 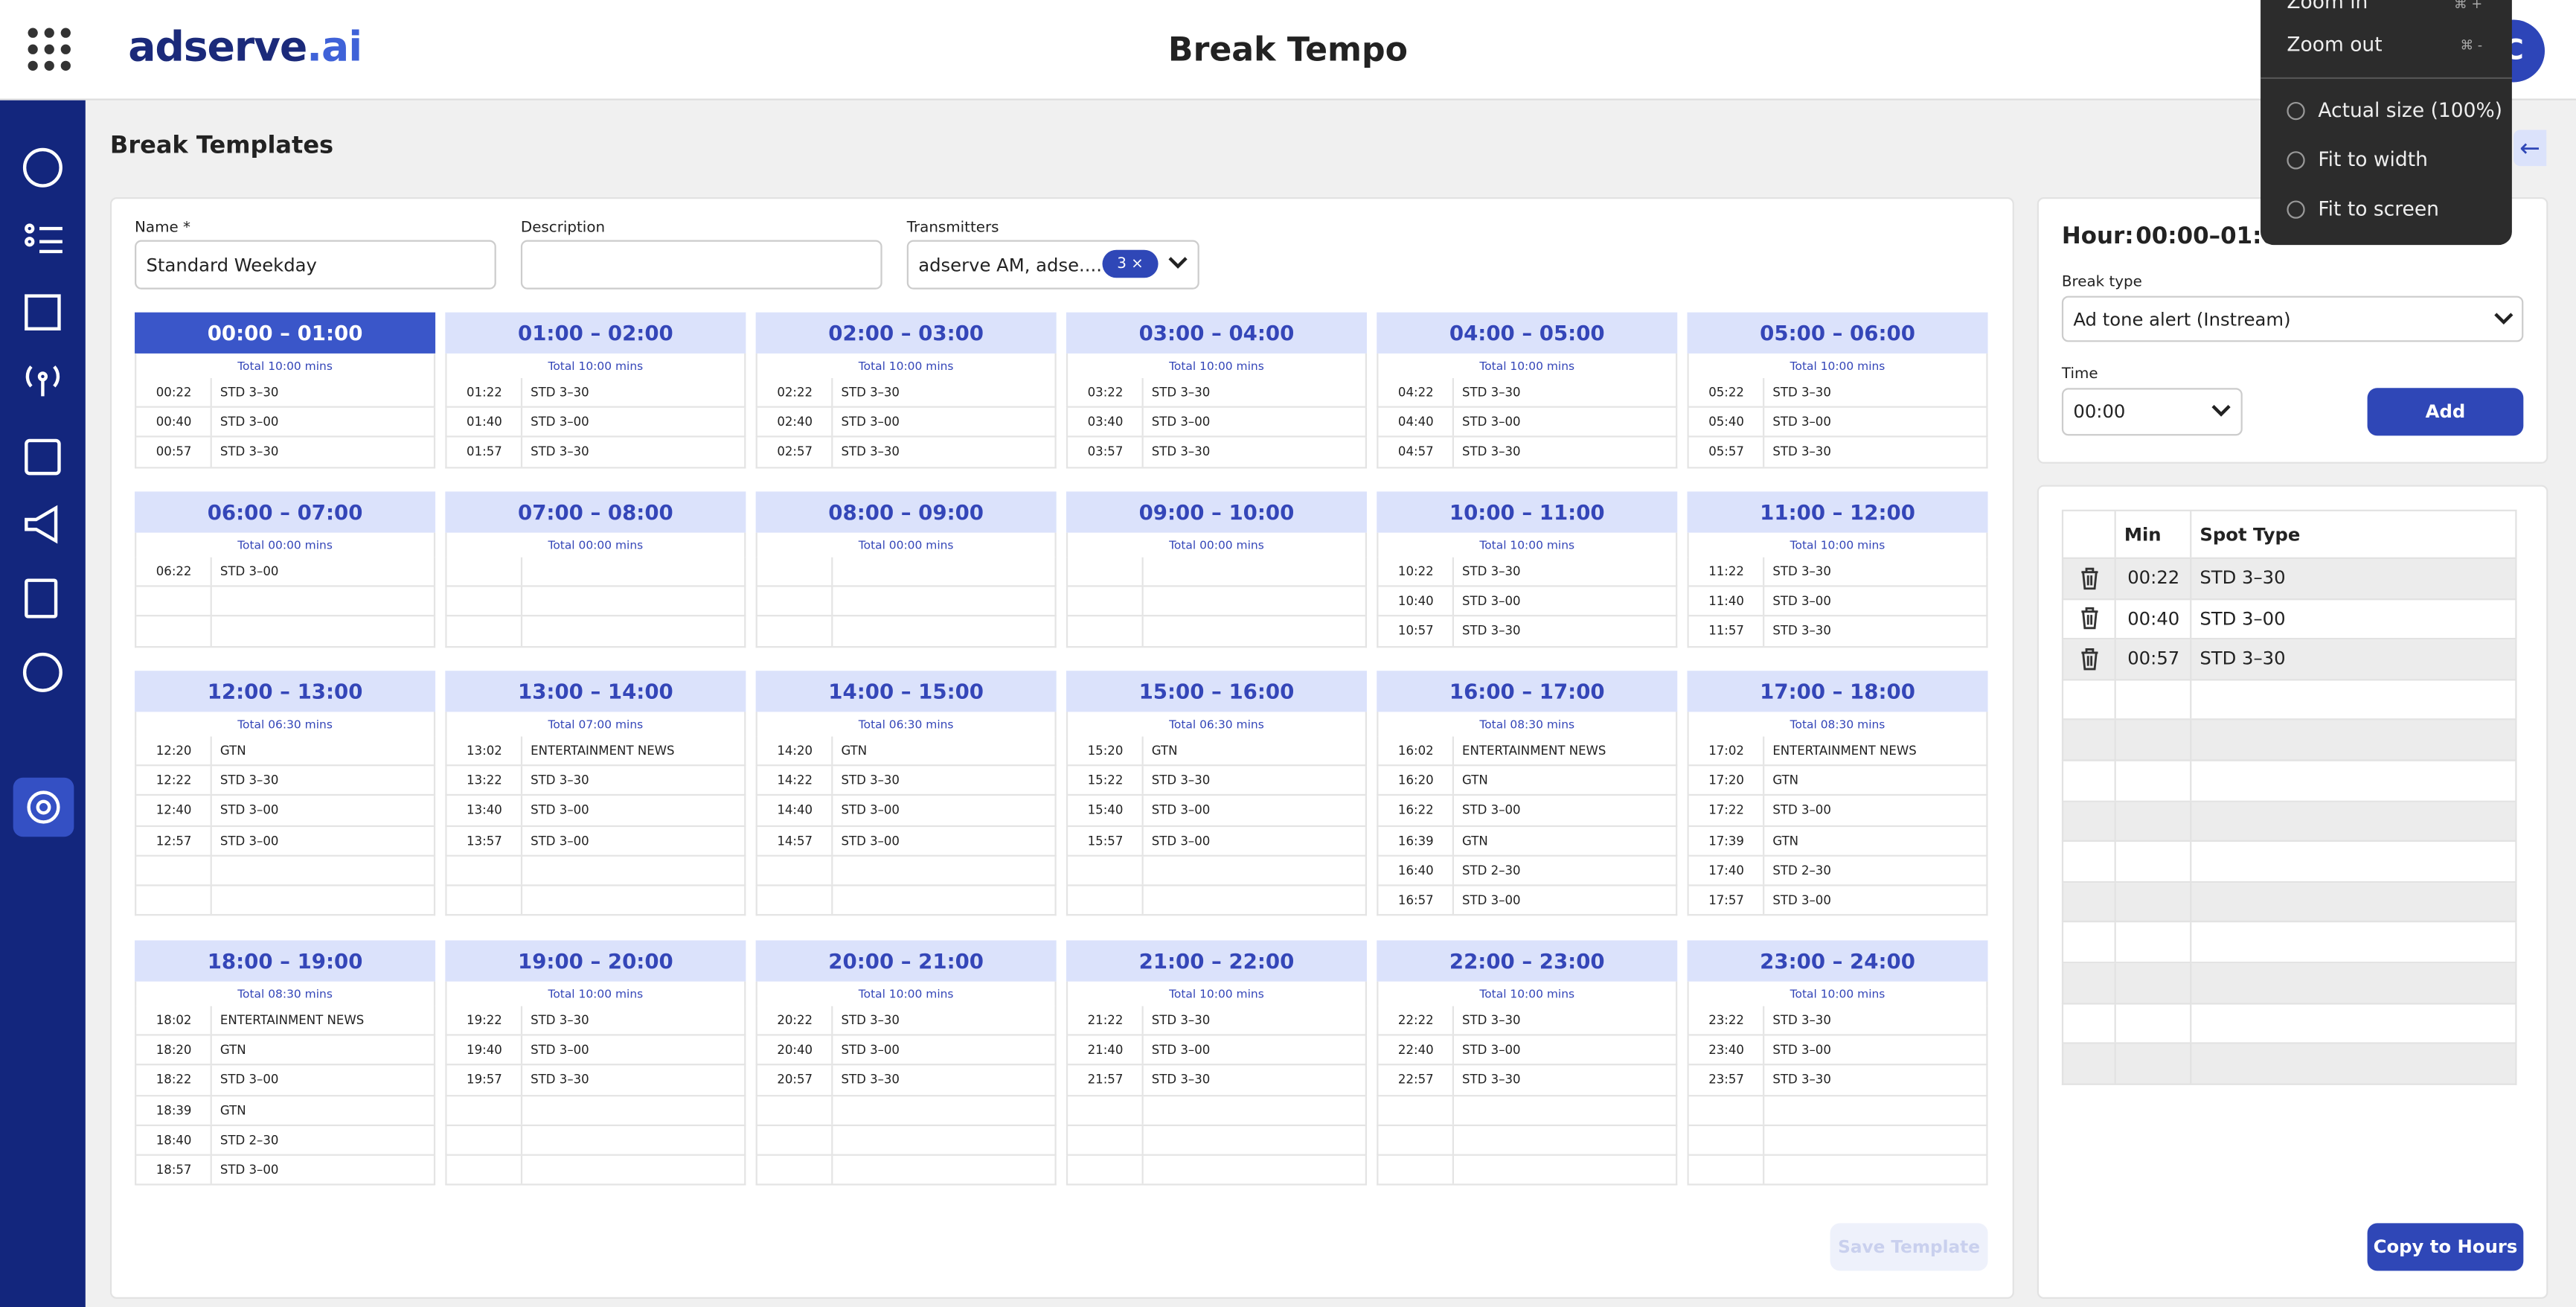 I want to click on list-icon, so click(x=44, y=238).